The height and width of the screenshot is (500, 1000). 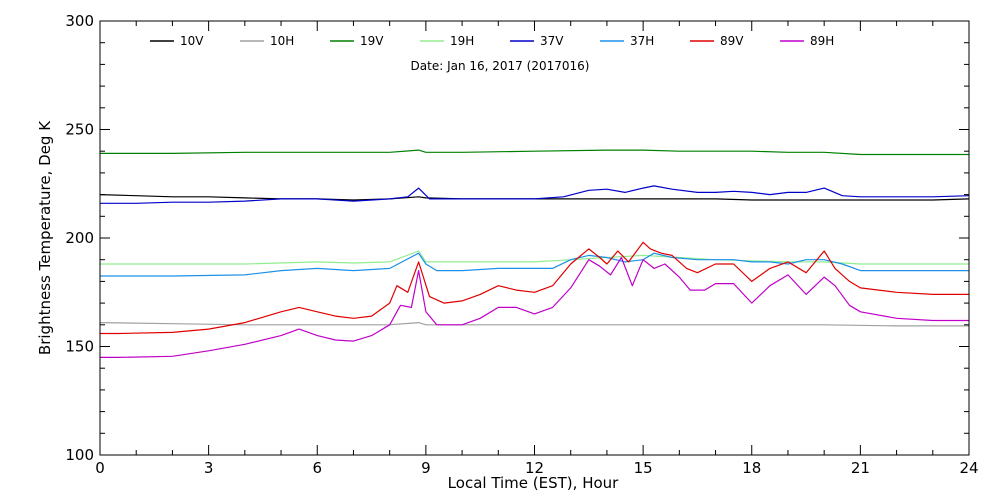 I want to click on legend-label-10v: 10V, so click(x=192, y=41).